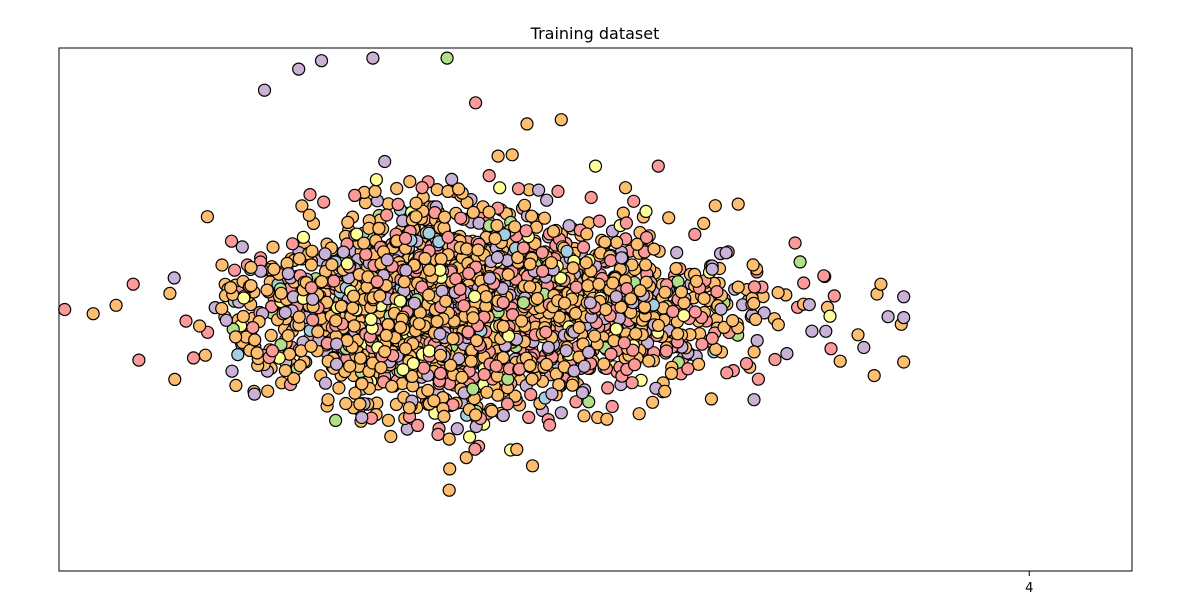 The image size is (1182, 608). I want to click on chart-title: Training dataset, so click(595, 33).